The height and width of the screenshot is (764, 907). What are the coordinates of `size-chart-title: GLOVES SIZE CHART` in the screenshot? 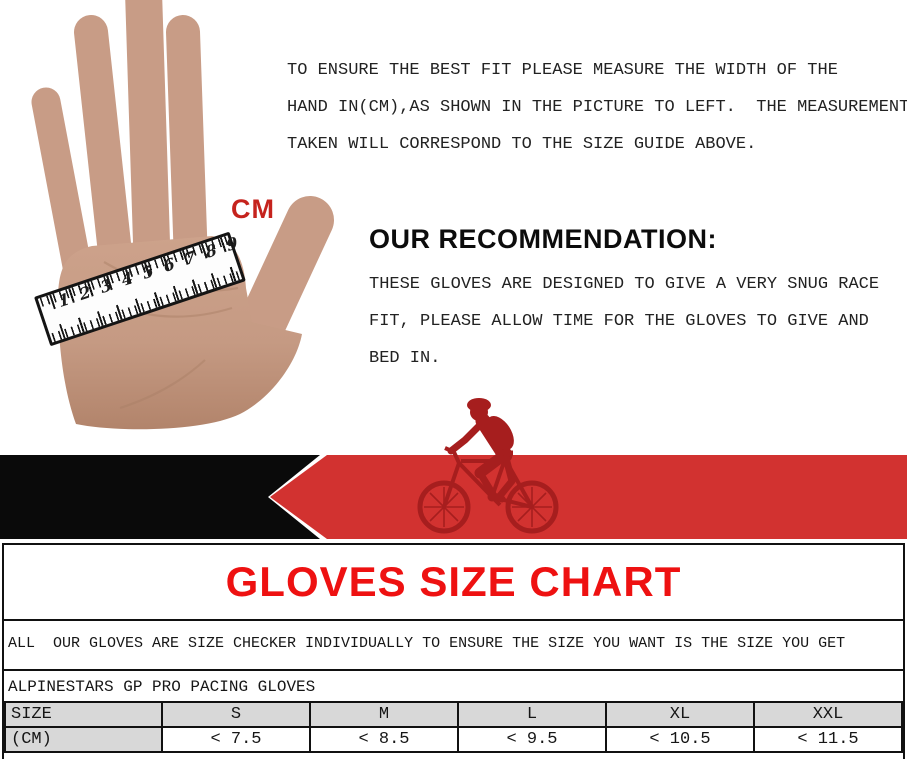 It's located at (453, 581).